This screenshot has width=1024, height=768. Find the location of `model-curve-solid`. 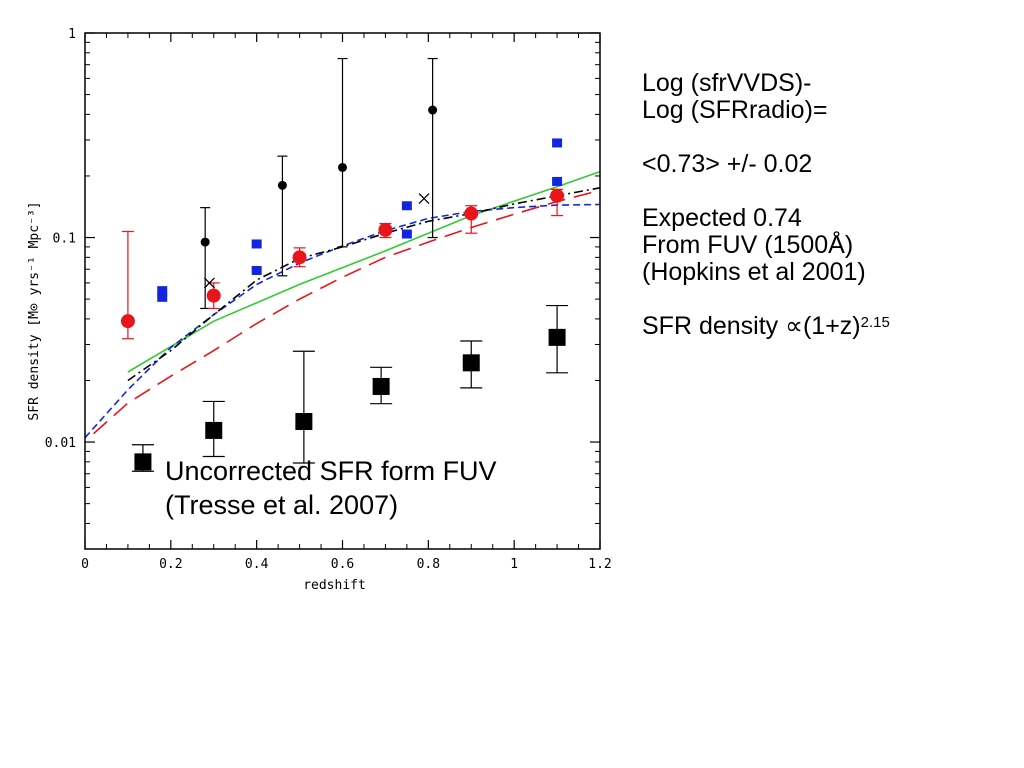

model-curve-solid is located at coordinates (364, 271).